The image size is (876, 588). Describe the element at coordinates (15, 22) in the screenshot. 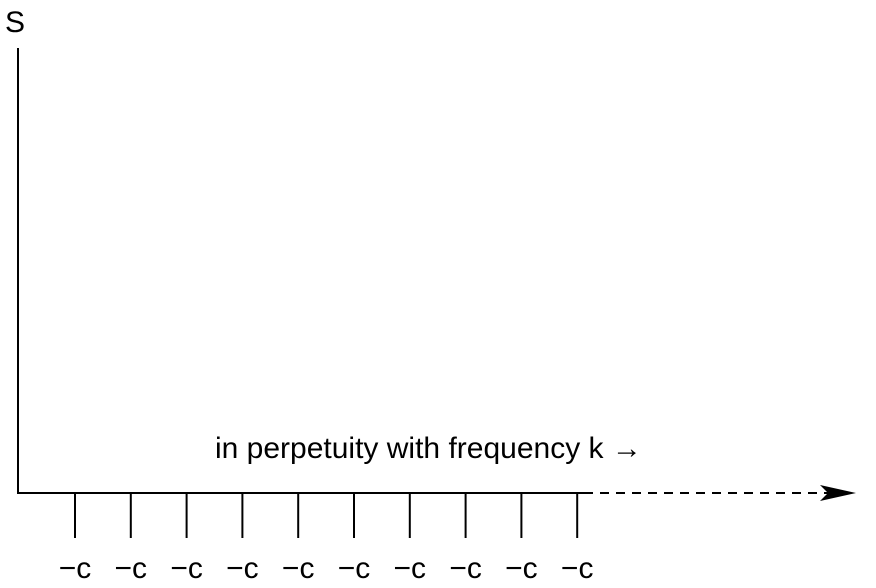

I see `y-axis-label: S` at that location.